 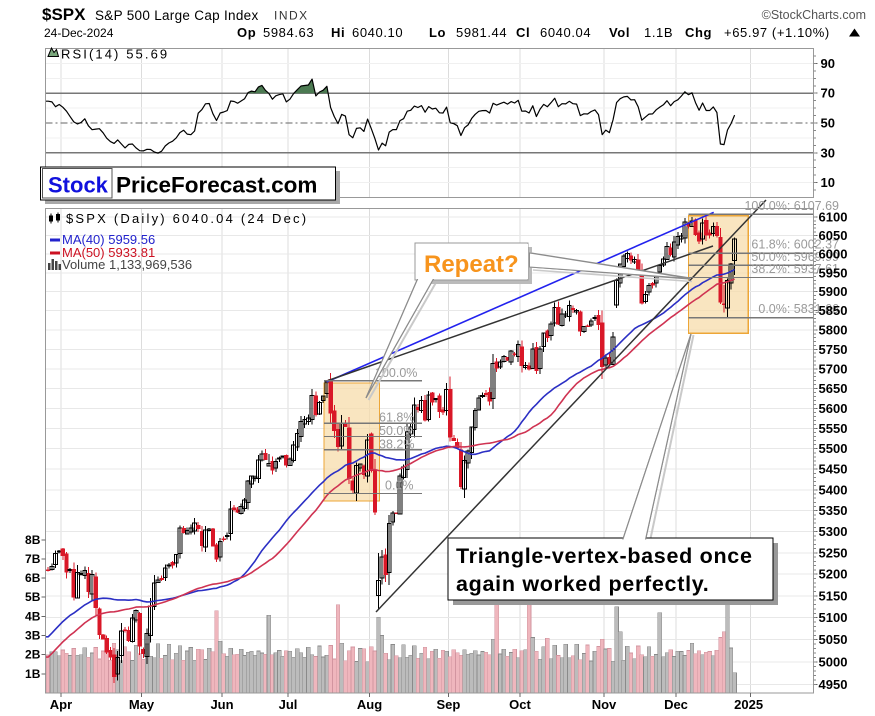 I want to click on svg-text: 90, so click(x=828, y=63).